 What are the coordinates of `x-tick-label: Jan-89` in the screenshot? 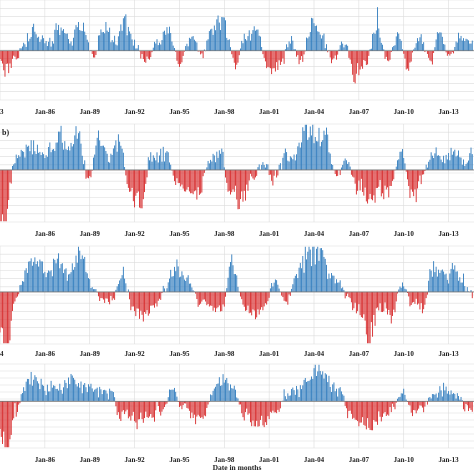 It's located at (90, 460).